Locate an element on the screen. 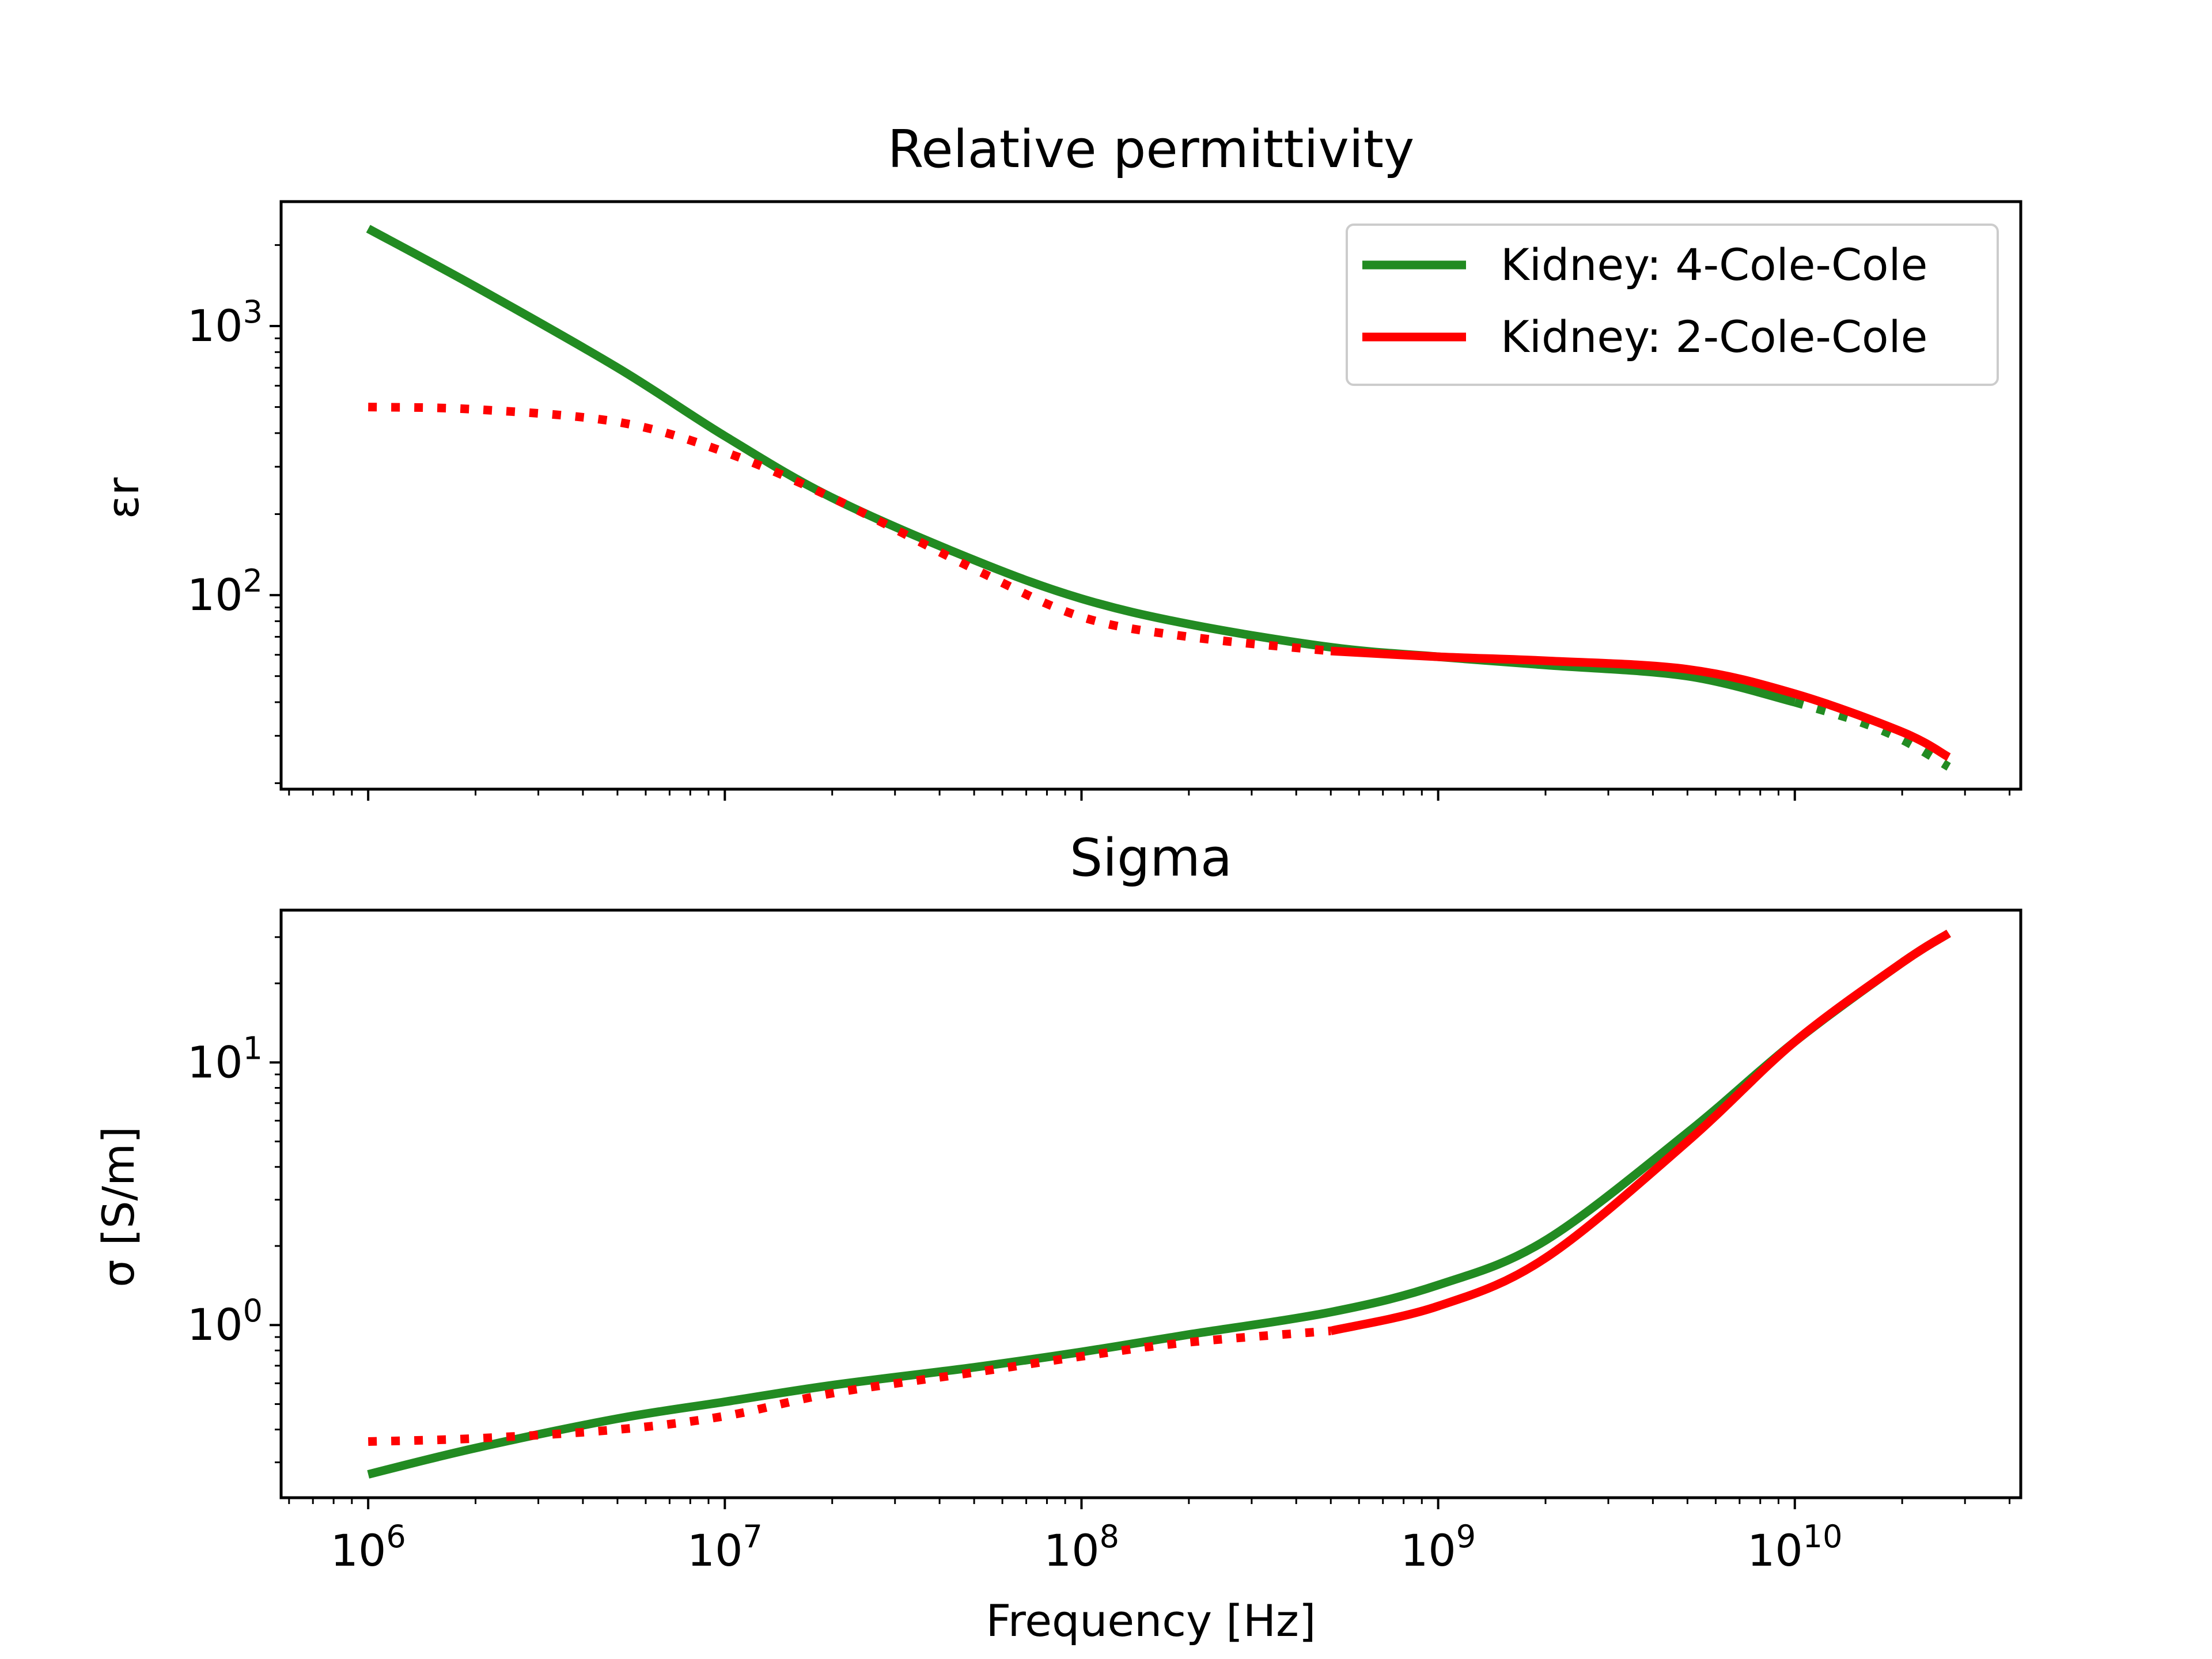 This screenshot has width=2212, height=1659. y-tick-label: 103 is located at coordinates (225, 322).